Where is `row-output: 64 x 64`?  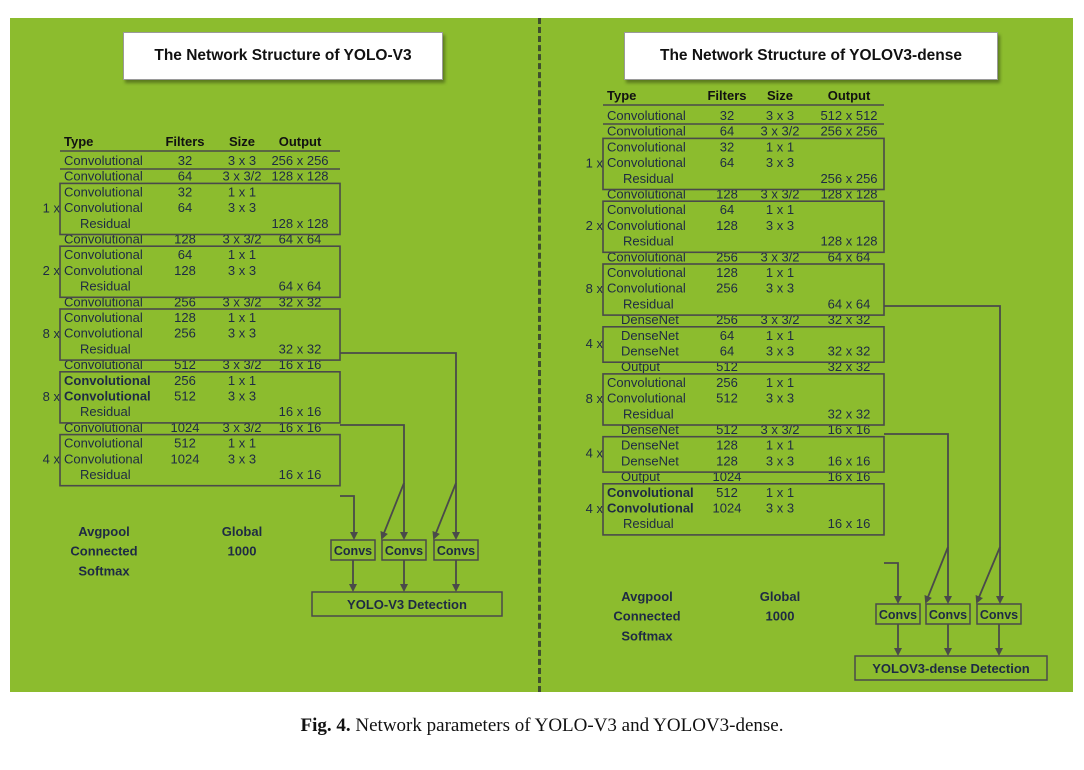
row-output: 64 x 64 is located at coordinates (300, 286).